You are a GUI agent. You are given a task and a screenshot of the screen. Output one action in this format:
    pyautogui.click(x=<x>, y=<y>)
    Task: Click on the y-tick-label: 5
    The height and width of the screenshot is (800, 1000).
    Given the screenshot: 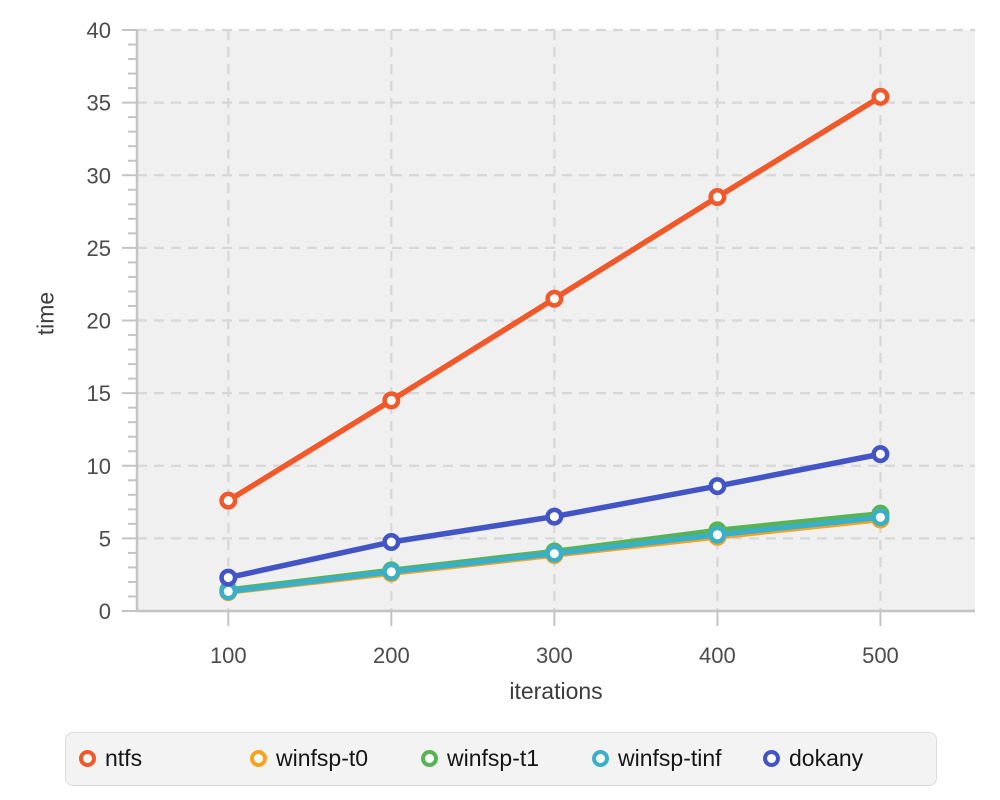 What is the action you would take?
    pyautogui.click(x=105, y=538)
    